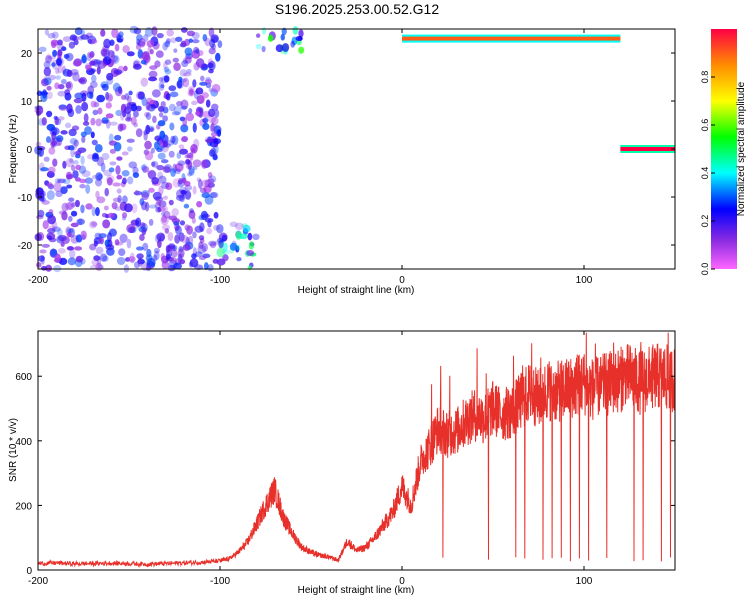 The image size is (750, 600). I want to click on figure-title: S196.2025.253.00.52.G12, so click(357, 9).